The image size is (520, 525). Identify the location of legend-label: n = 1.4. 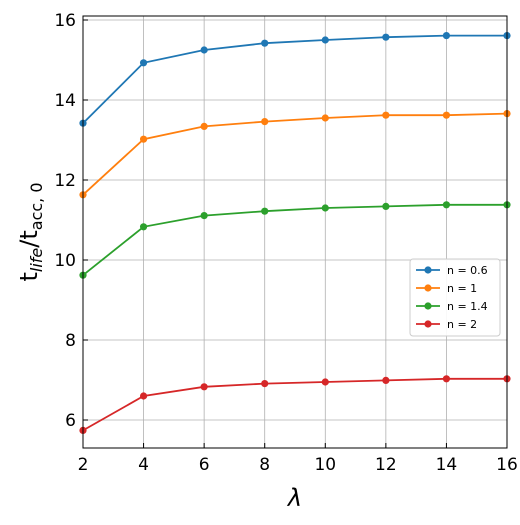
(467, 306).